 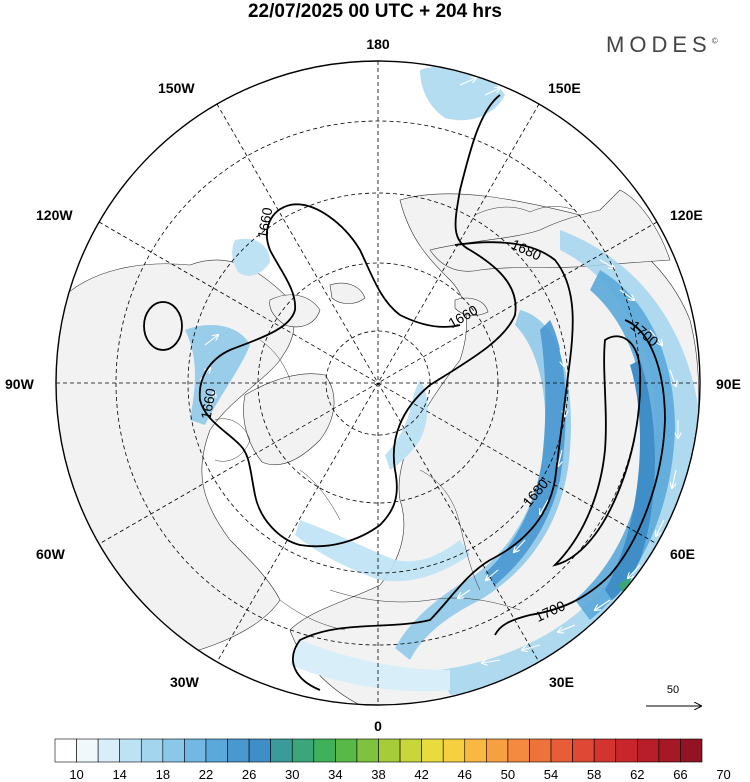 What do you see at coordinates (550, 230) in the screenshot?
I see `siberia-coast-land` at bounding box center [550, 230].